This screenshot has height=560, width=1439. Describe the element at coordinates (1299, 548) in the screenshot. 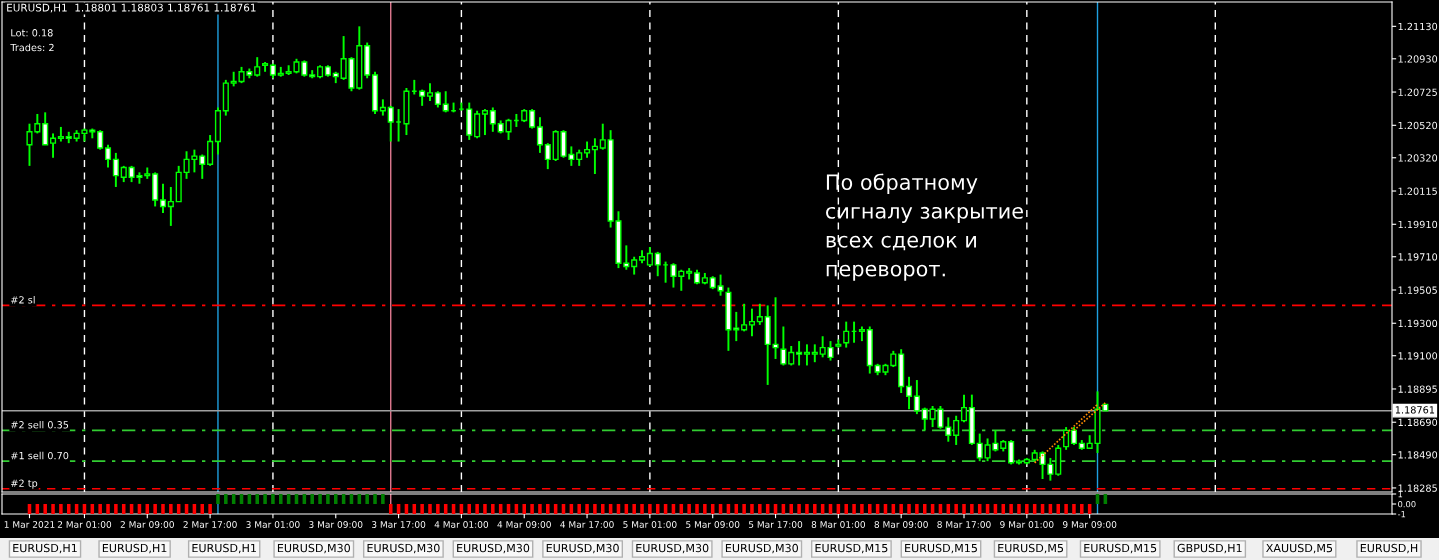

I see `text: XAUUSD,M5` at that location.